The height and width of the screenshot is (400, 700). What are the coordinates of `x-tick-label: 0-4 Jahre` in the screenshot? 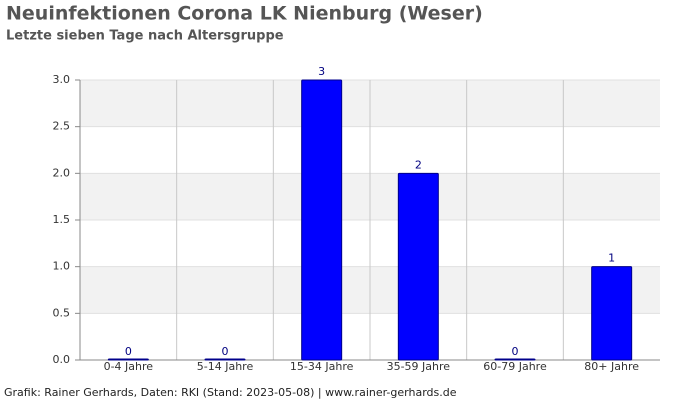 It's located at (129, 366).